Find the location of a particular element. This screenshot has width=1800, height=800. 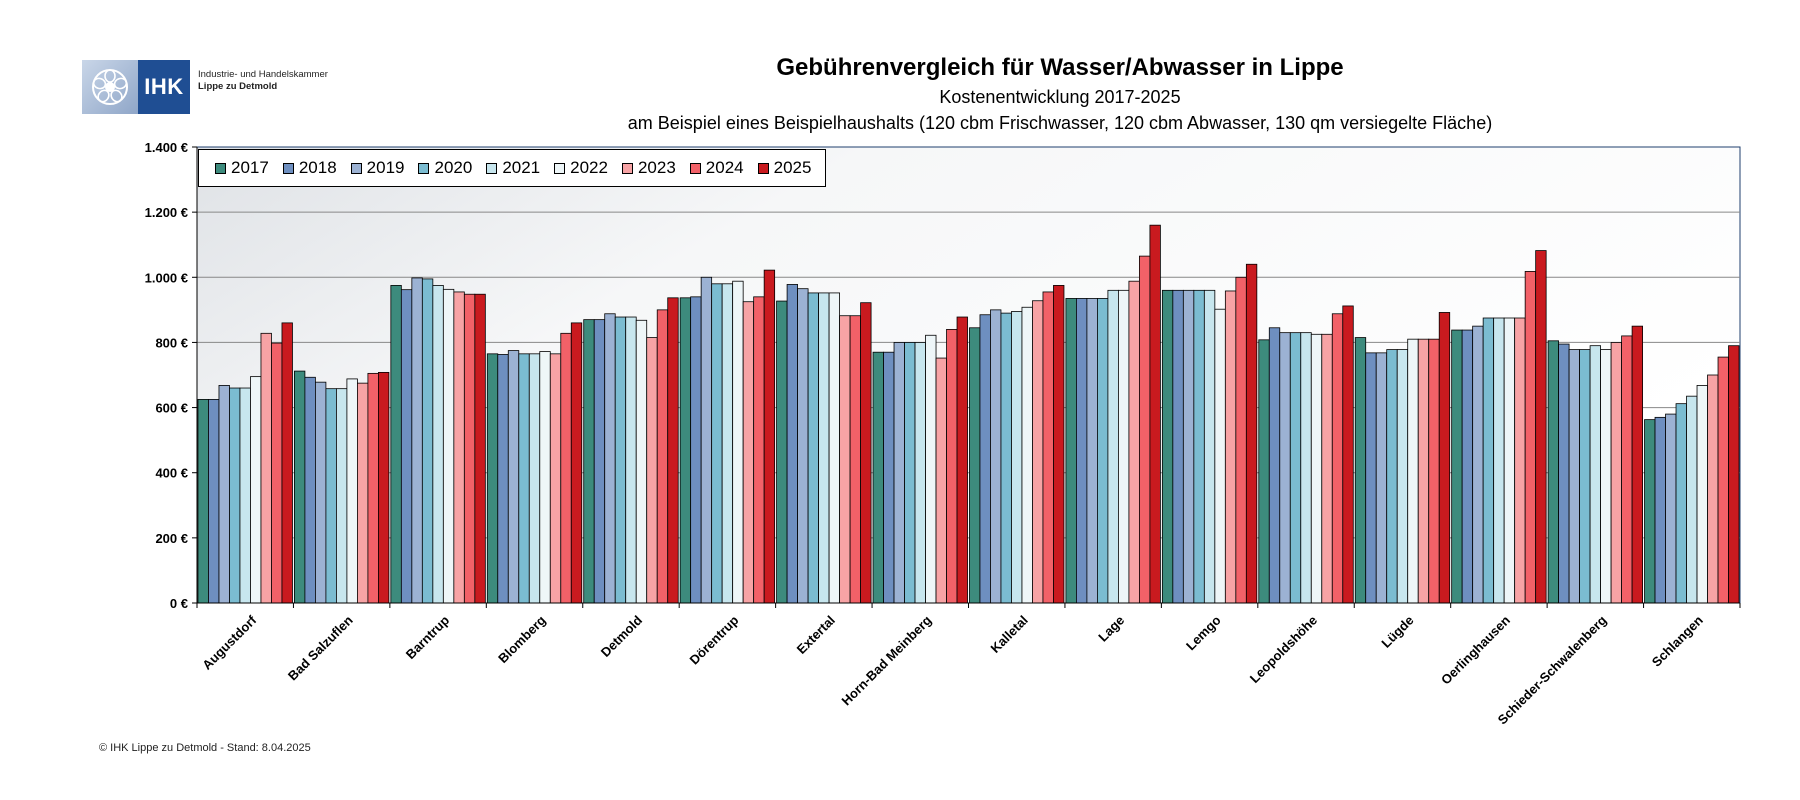

x-tick-label: Kalletal is located at coordinates (1009, 634).